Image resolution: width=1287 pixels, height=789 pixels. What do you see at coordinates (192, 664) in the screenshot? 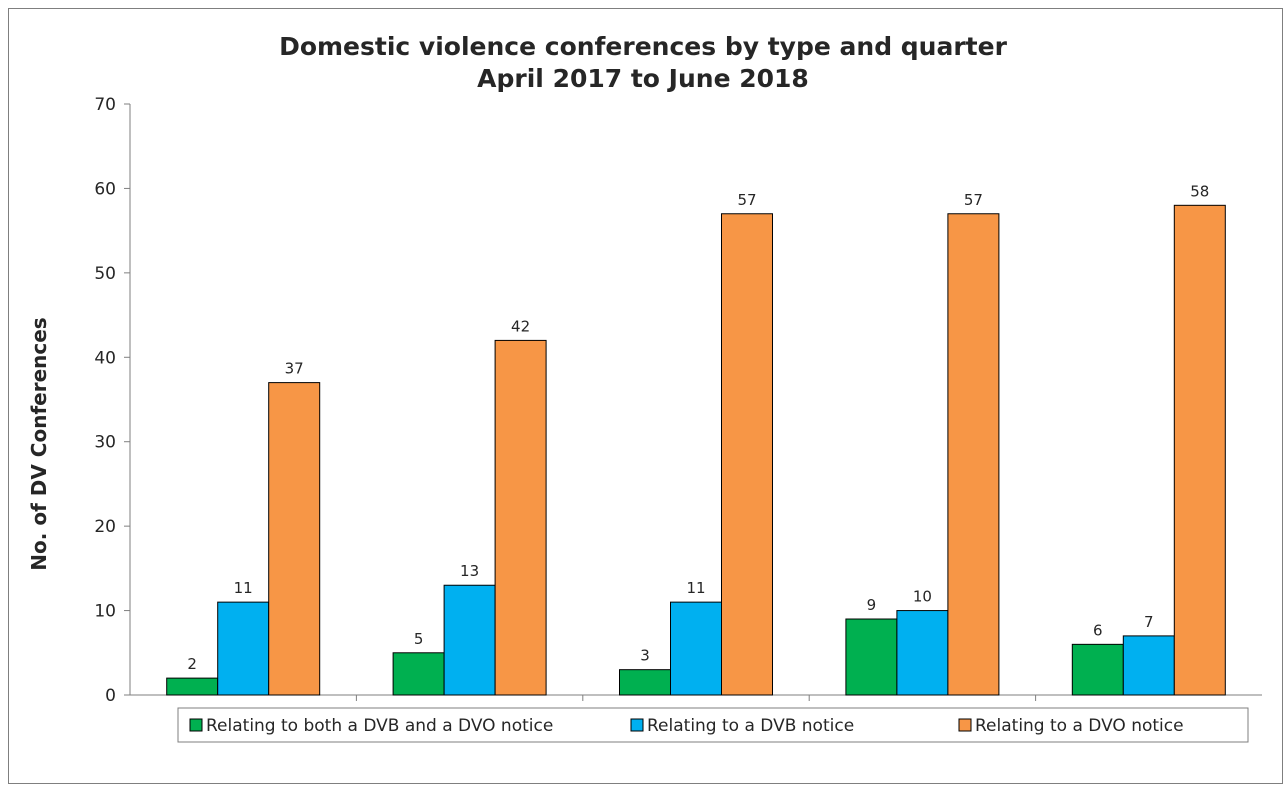
I see `data-label: 2` at bounding box center [192, 664].